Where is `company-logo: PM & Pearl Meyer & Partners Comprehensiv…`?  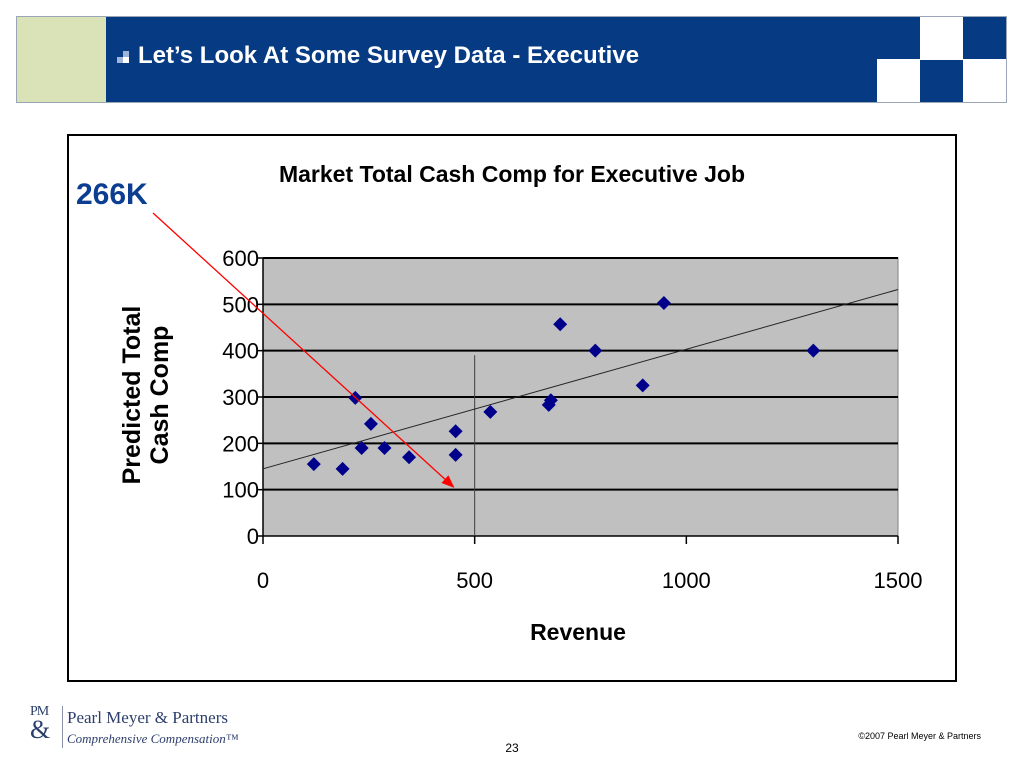
company-logo: PM & Pearl Meyer & Partners Comprehensiv… is located at coordinates (135, 727).